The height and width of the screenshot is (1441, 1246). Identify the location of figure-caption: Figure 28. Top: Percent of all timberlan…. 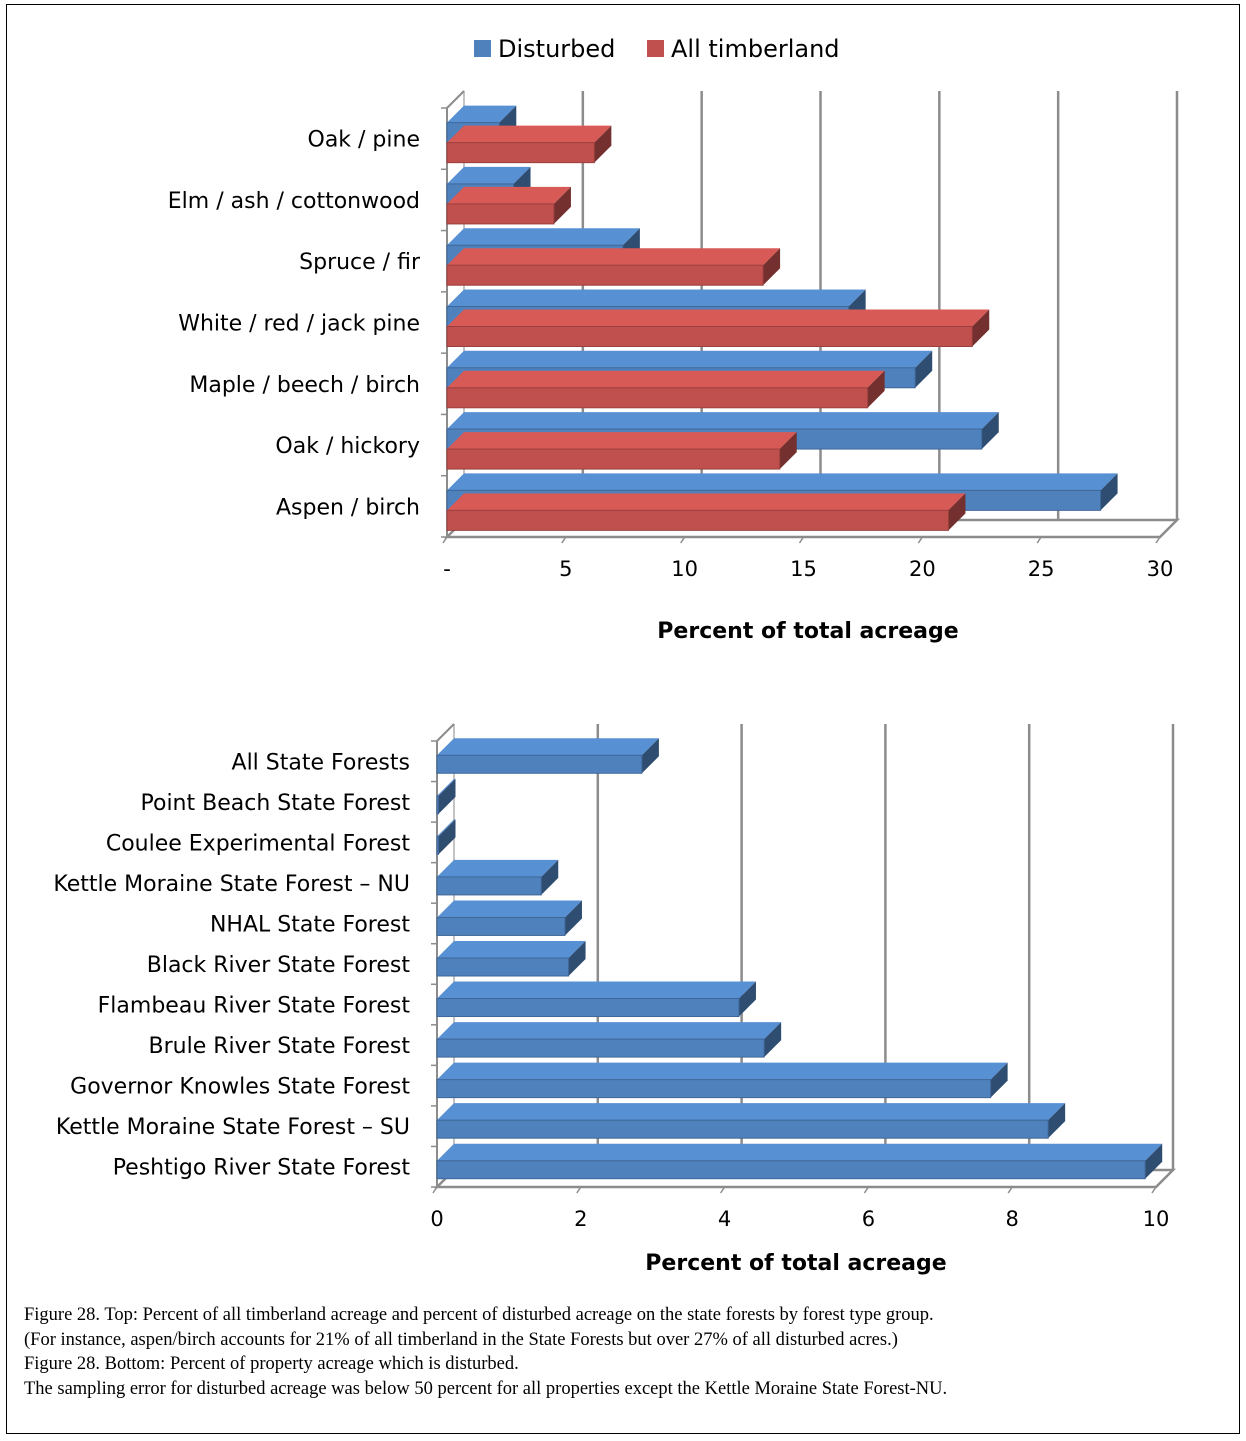
(629, 1352).